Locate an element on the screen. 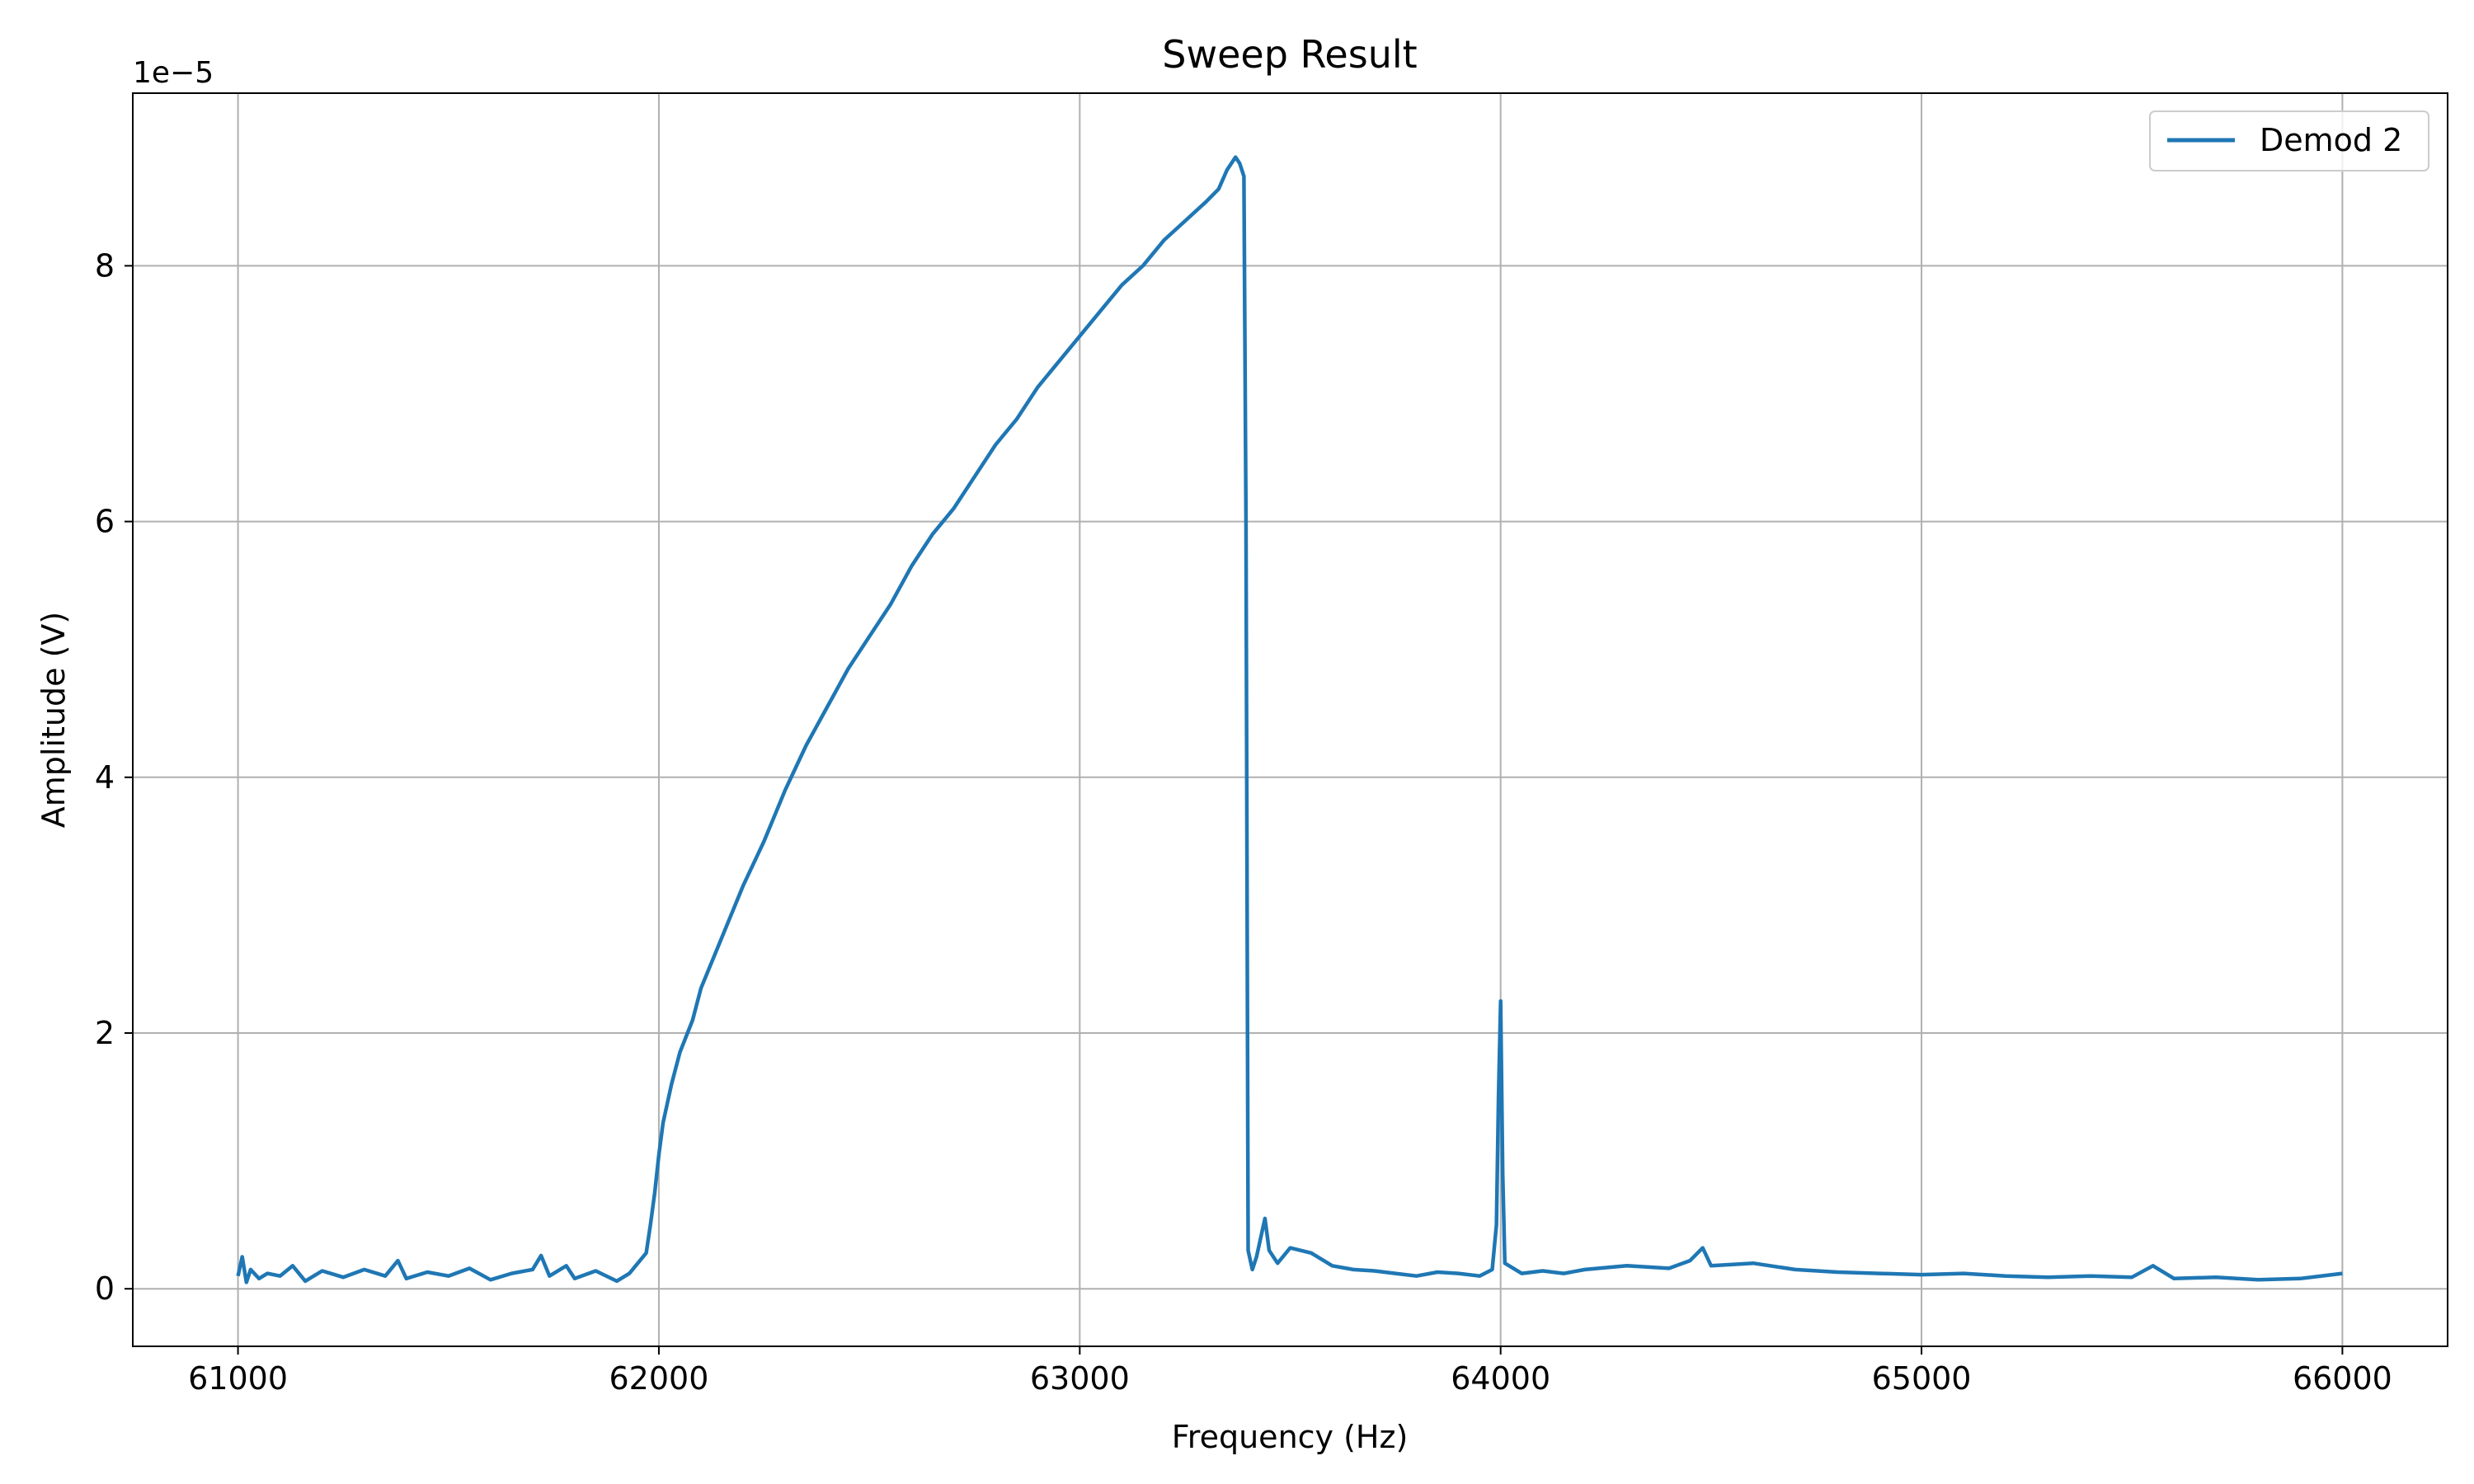 This screenshot has width=2474, height=1484. x-axis-label: Frequency (Hz) is located at coordinates (1290, 1437).